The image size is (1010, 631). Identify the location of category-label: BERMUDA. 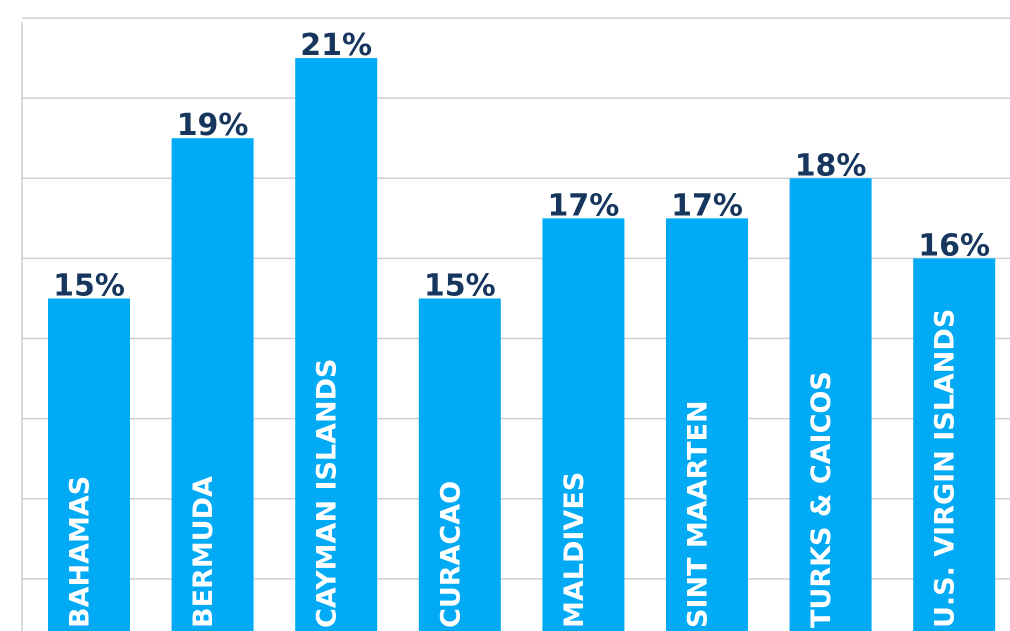
(203, 552).